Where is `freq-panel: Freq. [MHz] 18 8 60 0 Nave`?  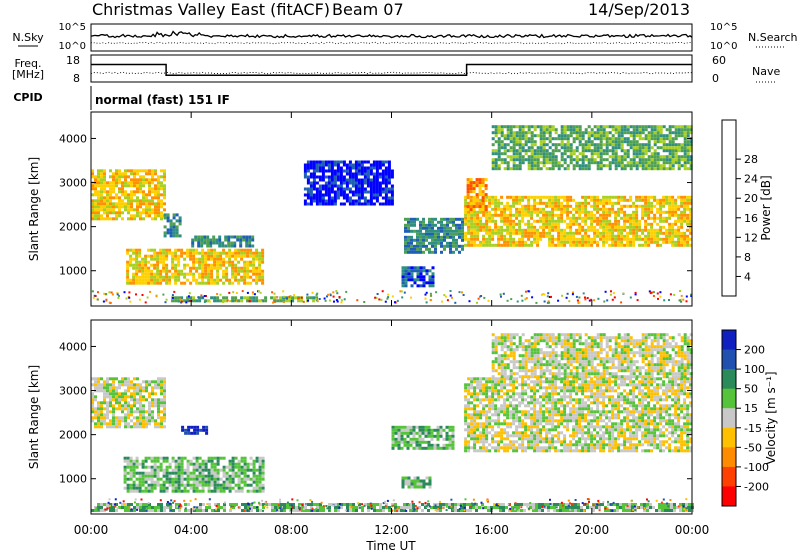
freq-panel: Freq. [MHz] 18 8 60 0 Nave is located at coordinates (396, 69).